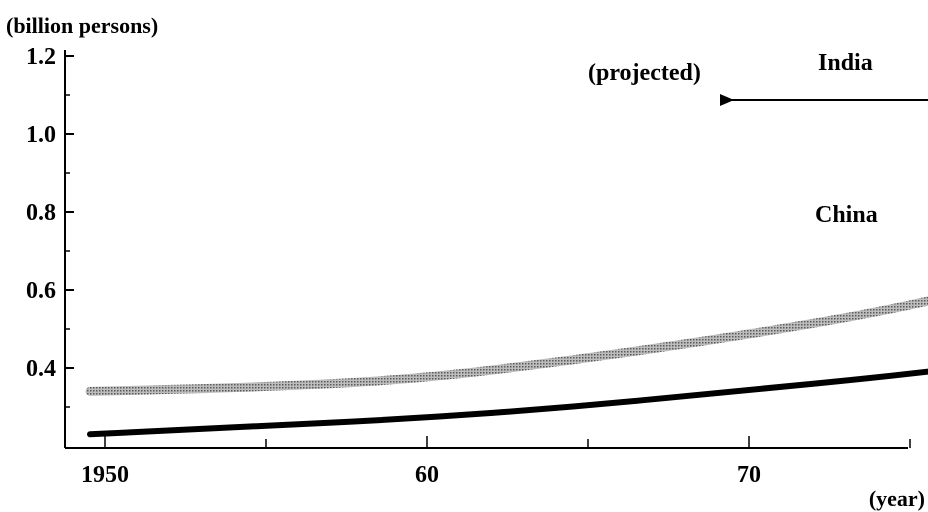 Image resolution: width=928 pixels, height=512 pixels. What do you see at coordinates (82, 25) in the screenshot?
I see `y-axis-unit-label: (billion persons)` at bounding box center [82, 25].